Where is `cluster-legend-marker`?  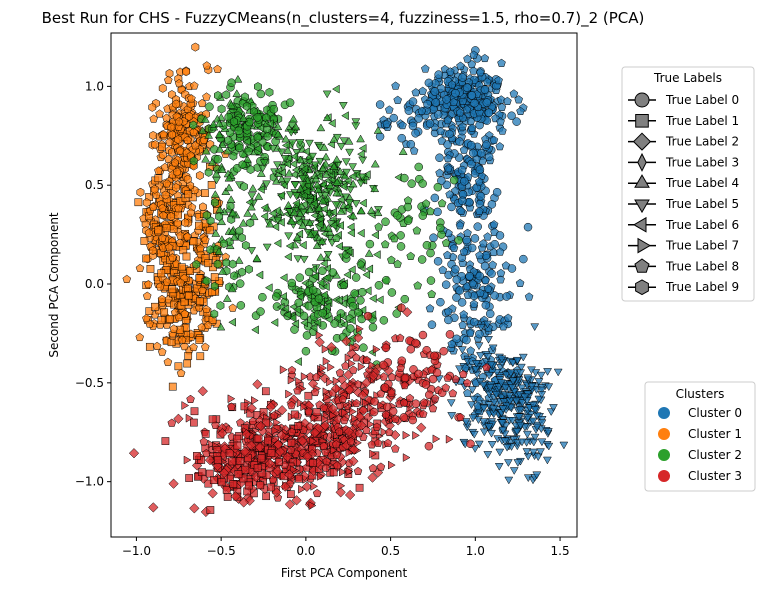
cluster-legend-marker is located at coordinates (664, 434).